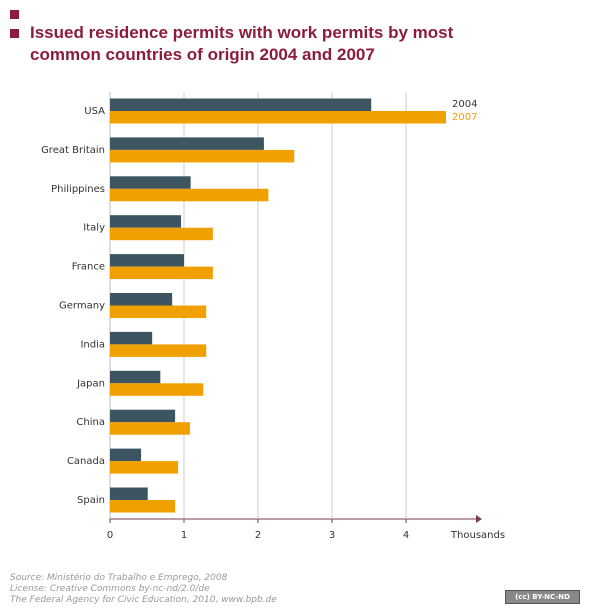 Image resolution: width=590 pixels, height=610 pixels. Describe the element at coordinates (90, 422) in the screenshot. I see `y-tick-label: China` at that location.